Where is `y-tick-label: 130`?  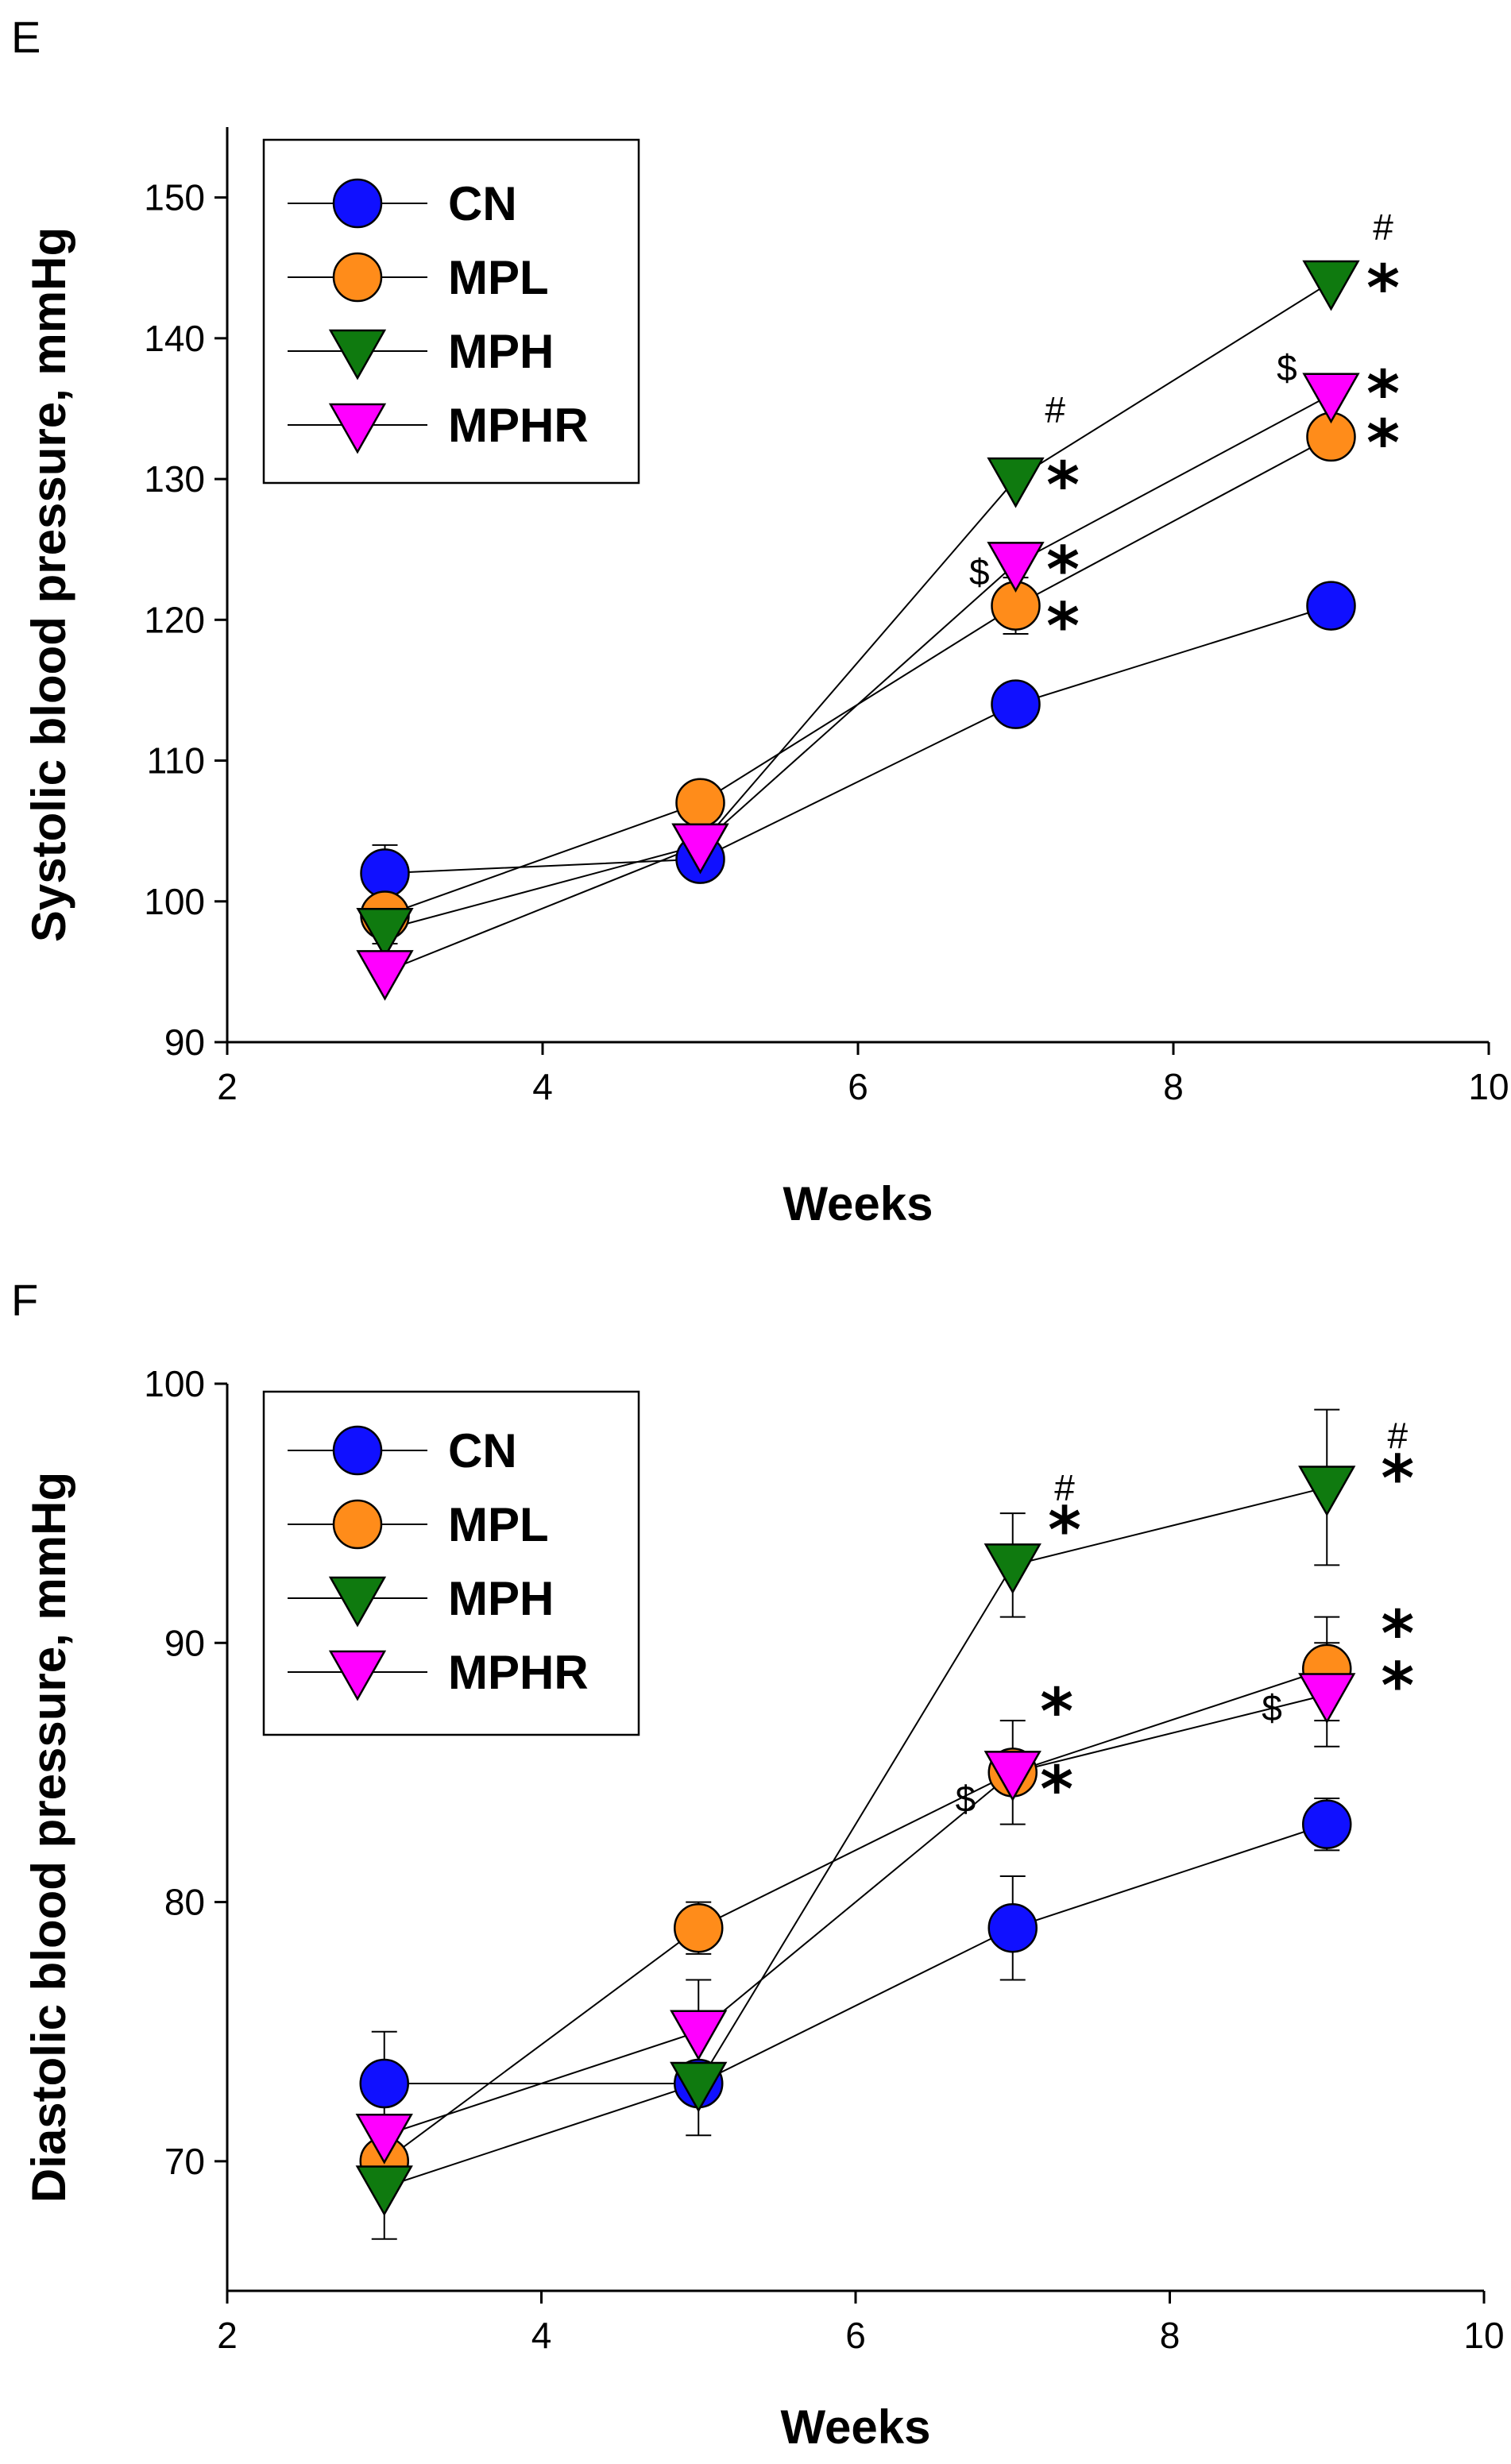 y-tick-label: 130 is located at coordinates (174, 479).